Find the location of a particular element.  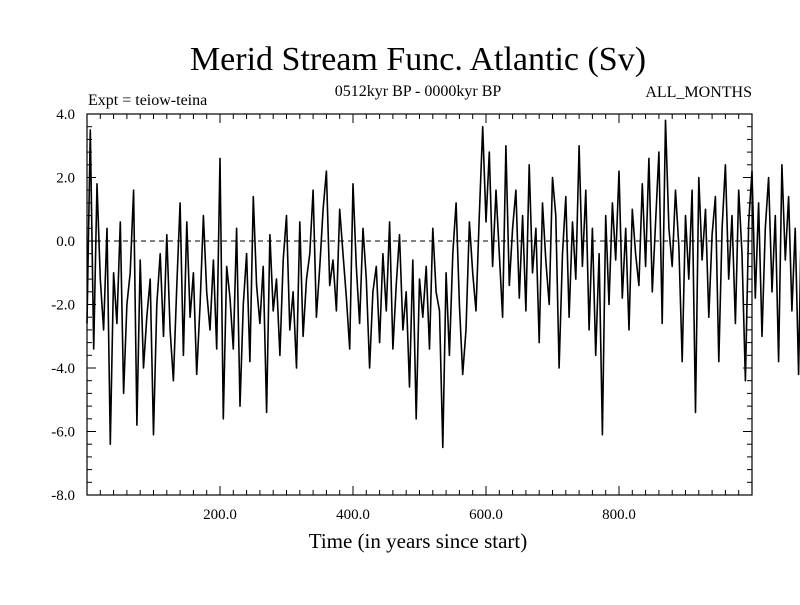

x-tick-label: 800.0 is located at coordinates (619, 515).